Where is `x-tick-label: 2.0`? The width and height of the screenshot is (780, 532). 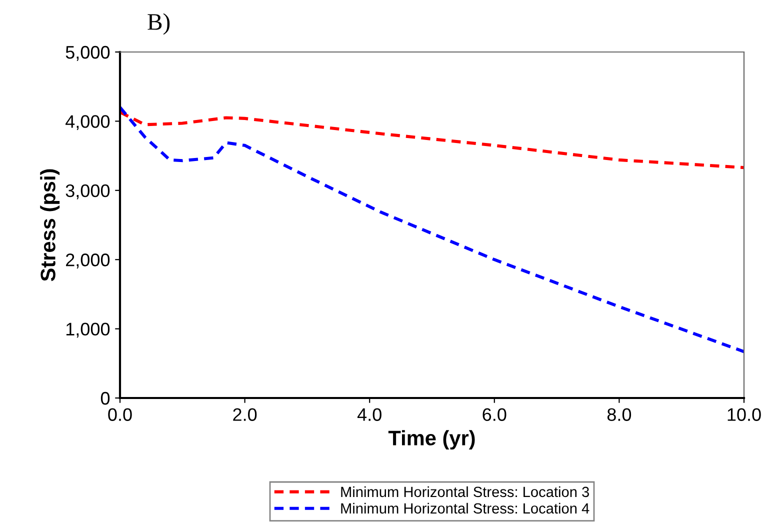 x-tick-label: 2.0 is located at coordinates (245, 414).